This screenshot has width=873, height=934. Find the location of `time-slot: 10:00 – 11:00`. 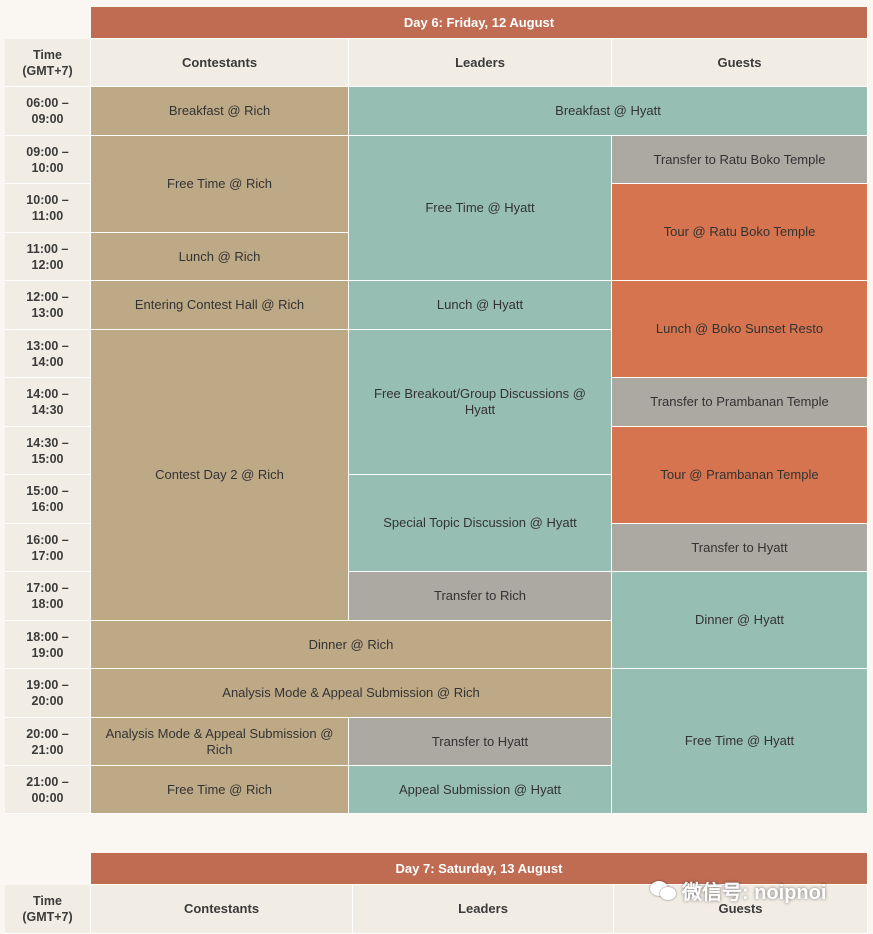

time-slot: 10:00 – 11:00 is located at coordinates (48, 208).